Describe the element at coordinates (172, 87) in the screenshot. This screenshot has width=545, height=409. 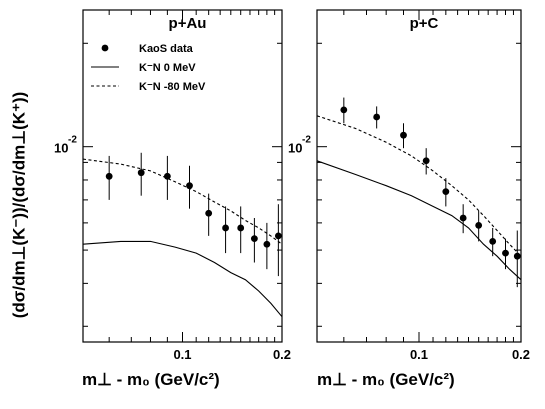
I see `legend-label: K⁻N -80 MeV` at that location.